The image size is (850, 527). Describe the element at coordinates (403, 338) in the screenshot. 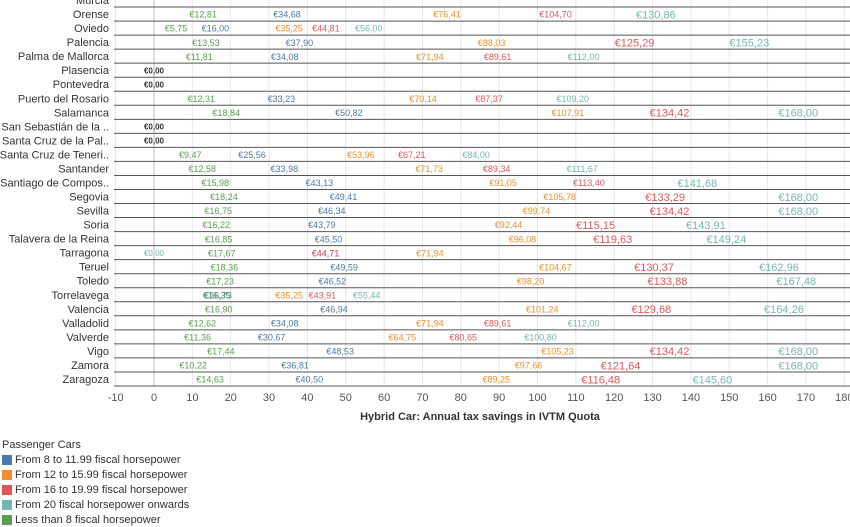

I see `data-label: €64,75` at that location.